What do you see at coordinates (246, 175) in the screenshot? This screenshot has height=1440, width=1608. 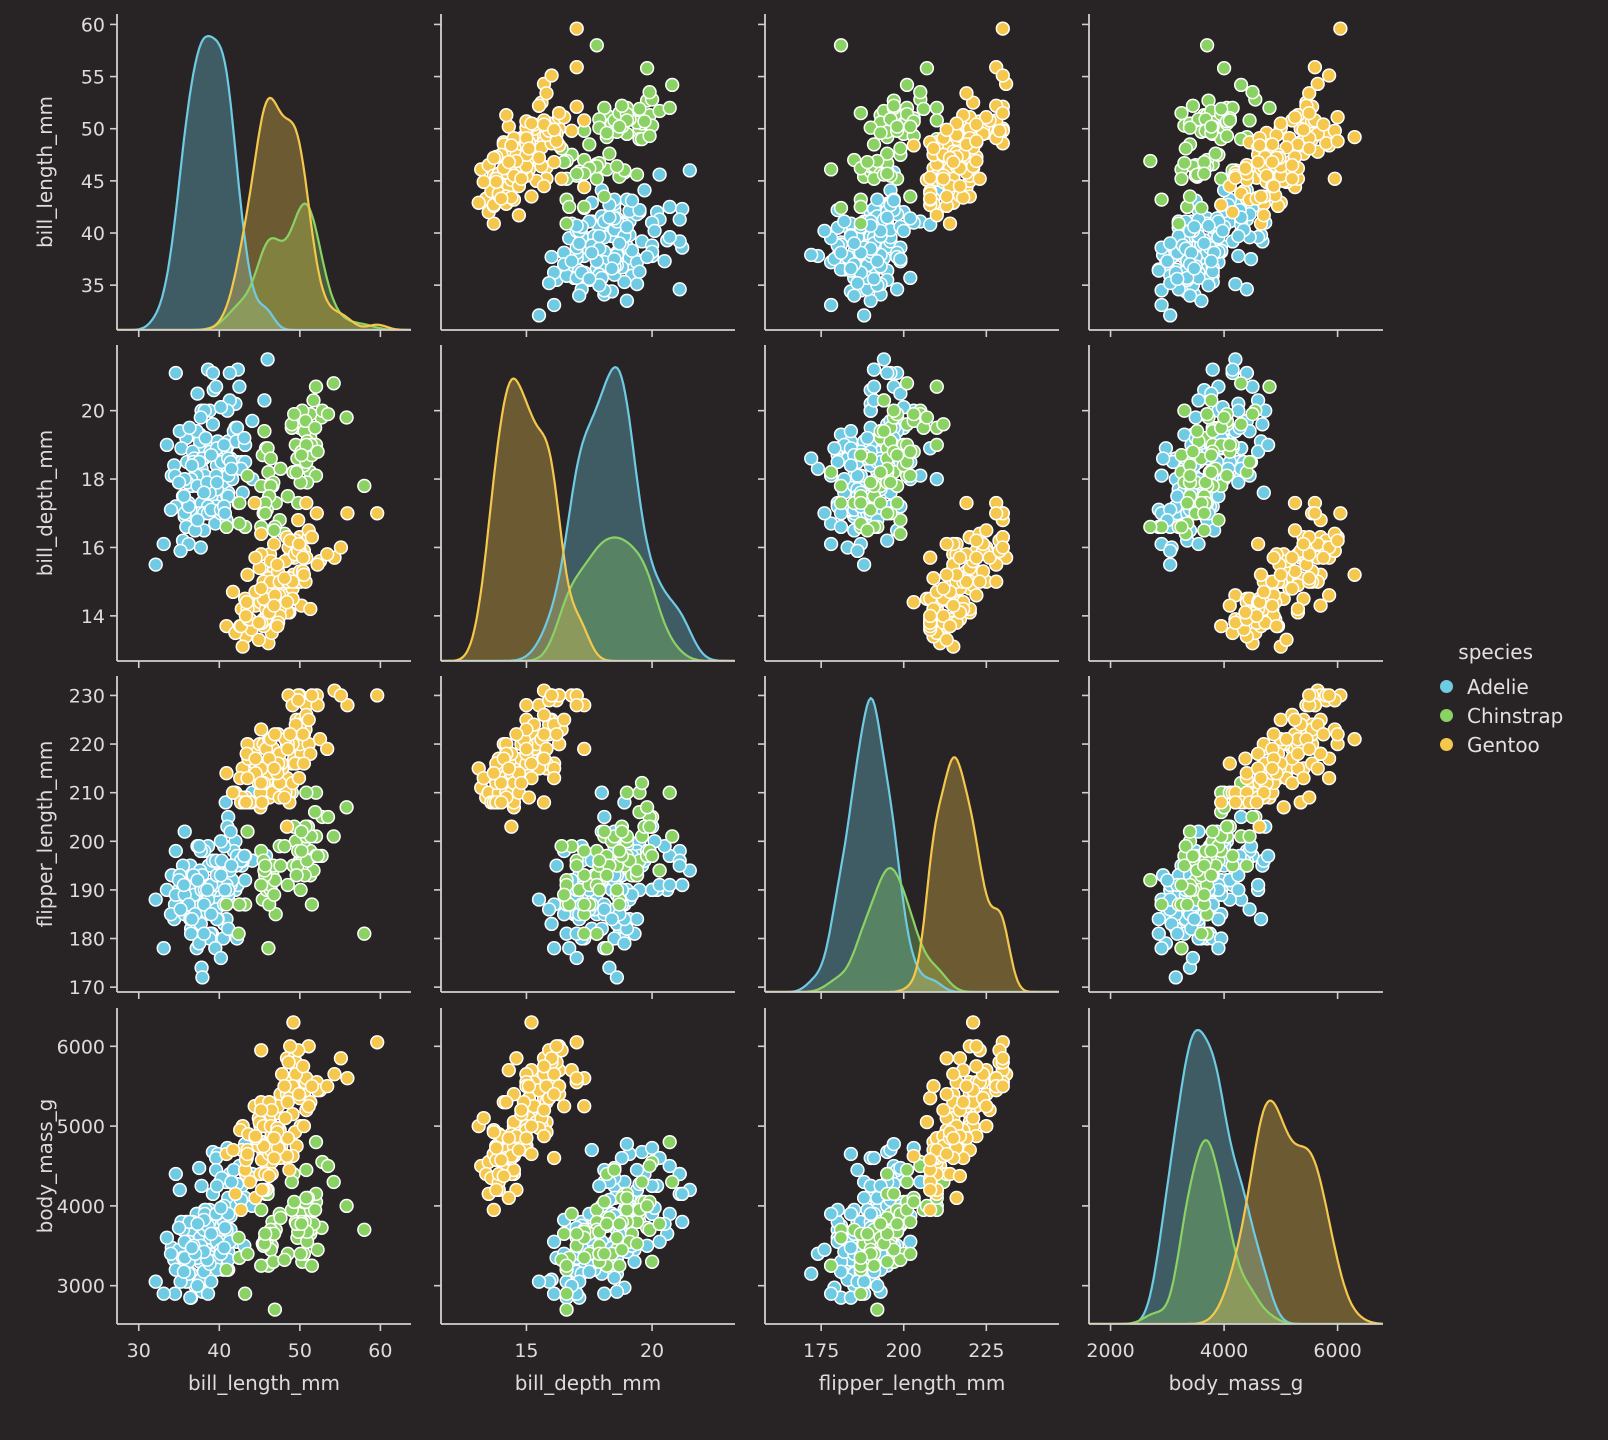 I see `panel-bill_length_mm-vs-bill_length_mm: 35 40 45 50 55 60` at bounding box center [246, 175].